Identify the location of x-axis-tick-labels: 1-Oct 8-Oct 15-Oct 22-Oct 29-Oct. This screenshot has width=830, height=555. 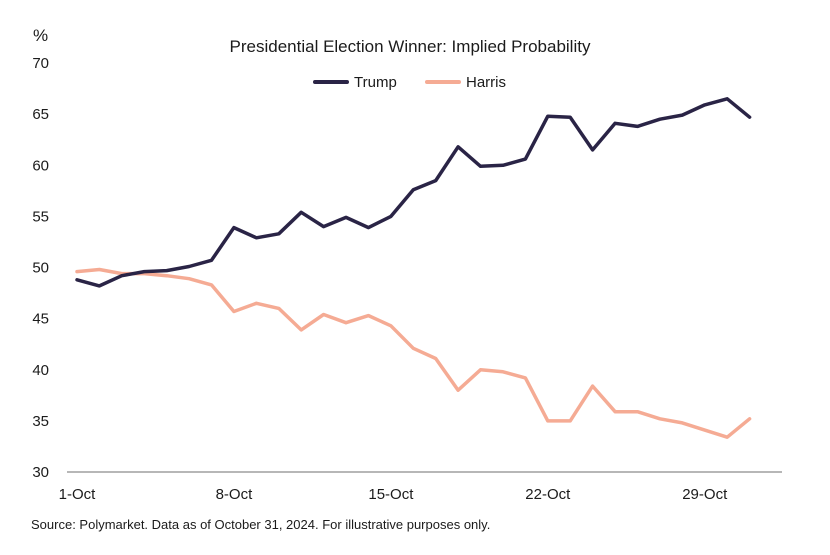
(393, 494).